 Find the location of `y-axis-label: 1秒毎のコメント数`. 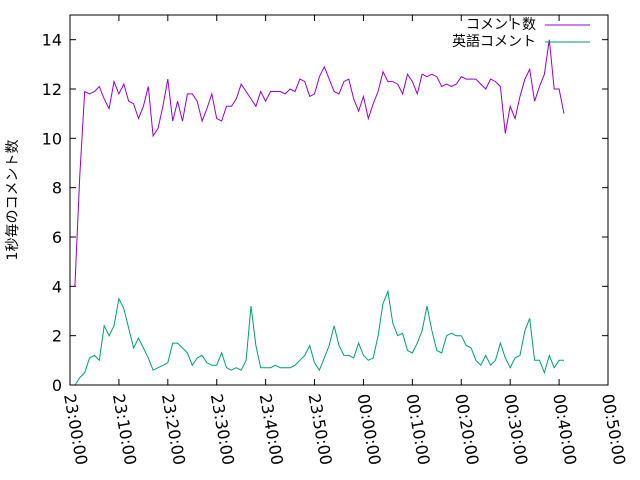

y-axis-label: 1秒毎のコメント数 is located at coordinates (13, 200).